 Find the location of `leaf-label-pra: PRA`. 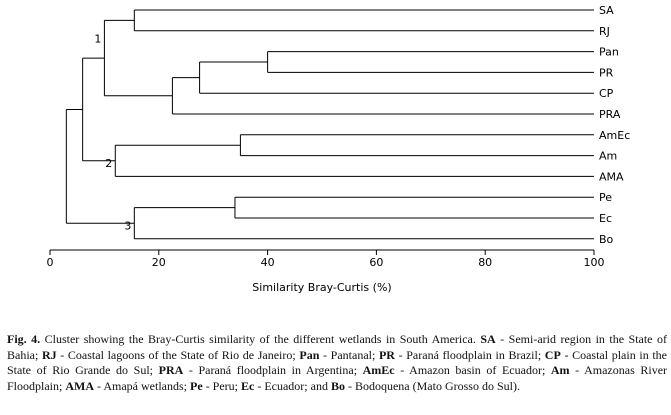

leaf-label-pra: PRA is located at coordinates (610, 114).